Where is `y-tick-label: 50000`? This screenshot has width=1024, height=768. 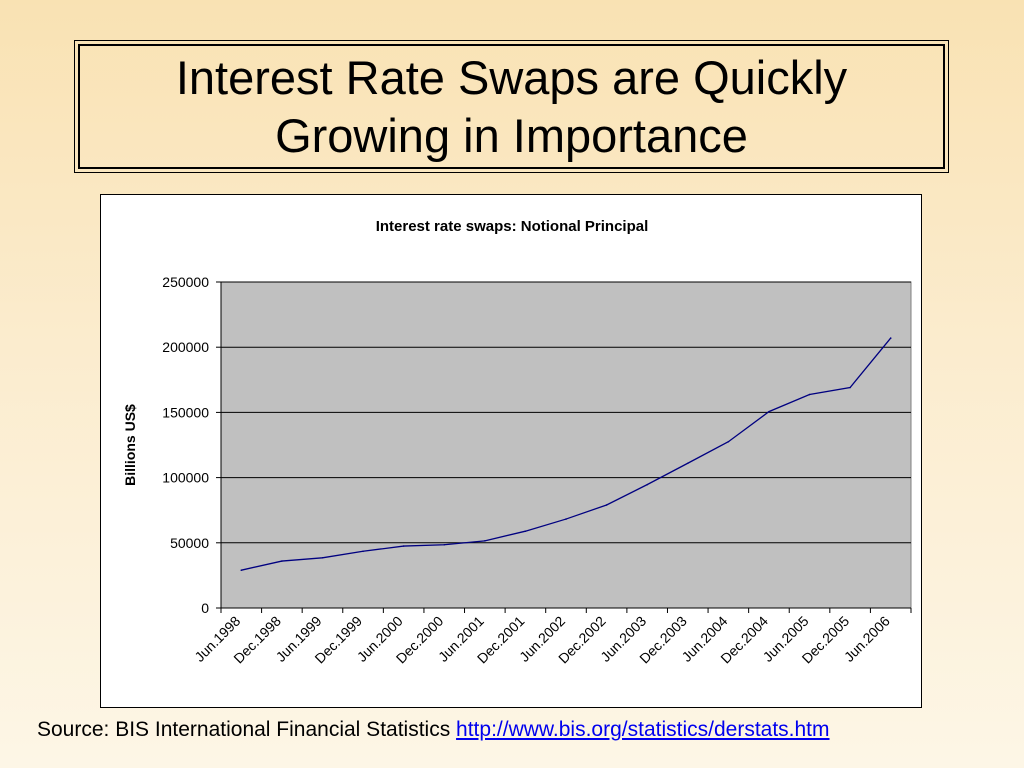 y-tick-label: 50000 is located at coordinates (189, 543).